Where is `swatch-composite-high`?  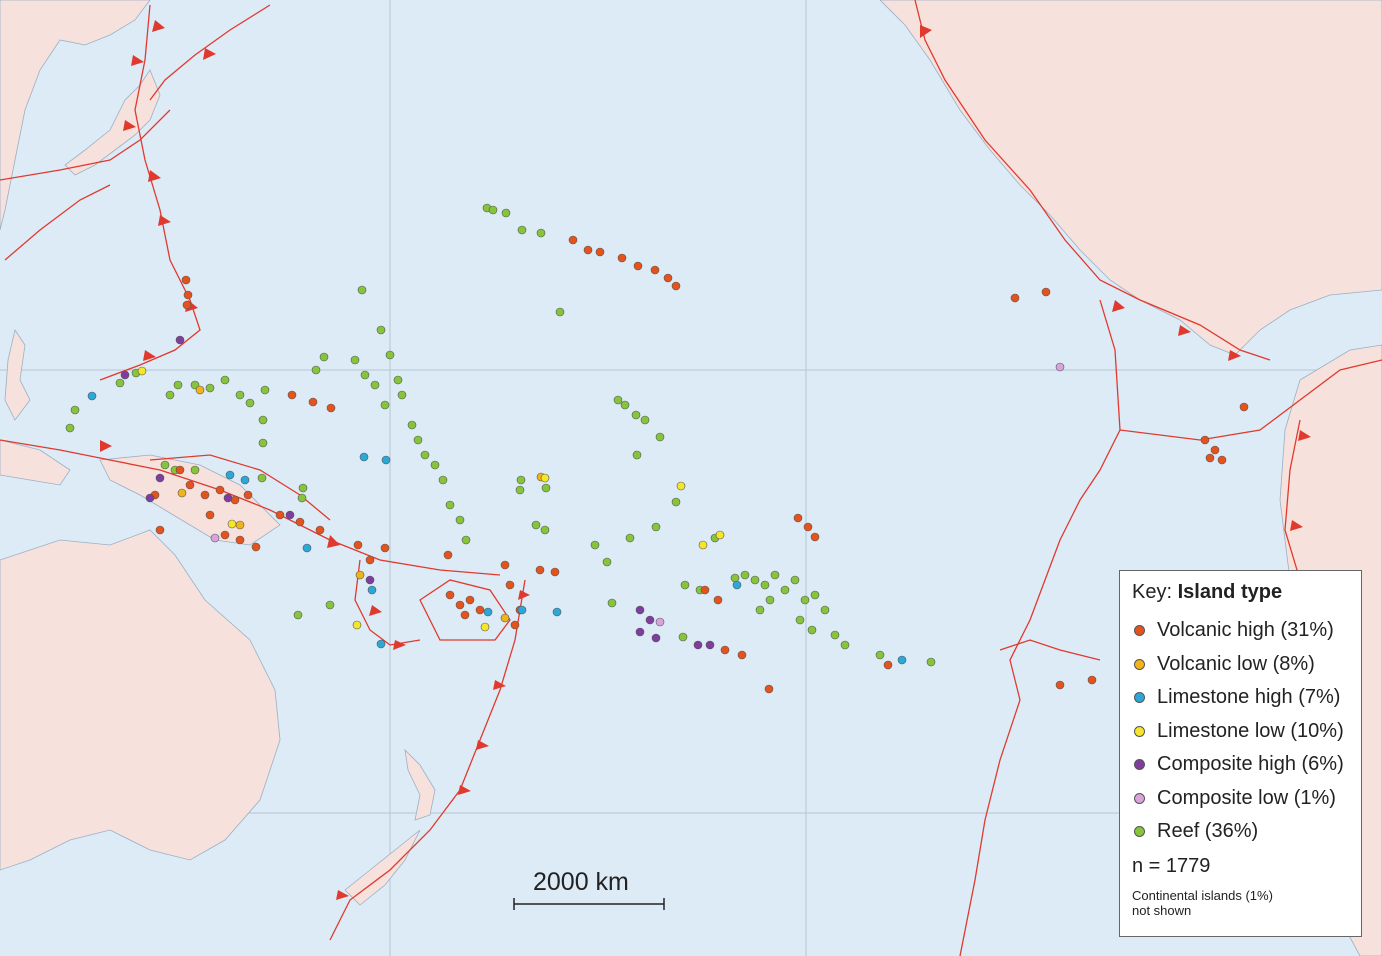 swatch-composite-high is located at coordinates (1139, 765).